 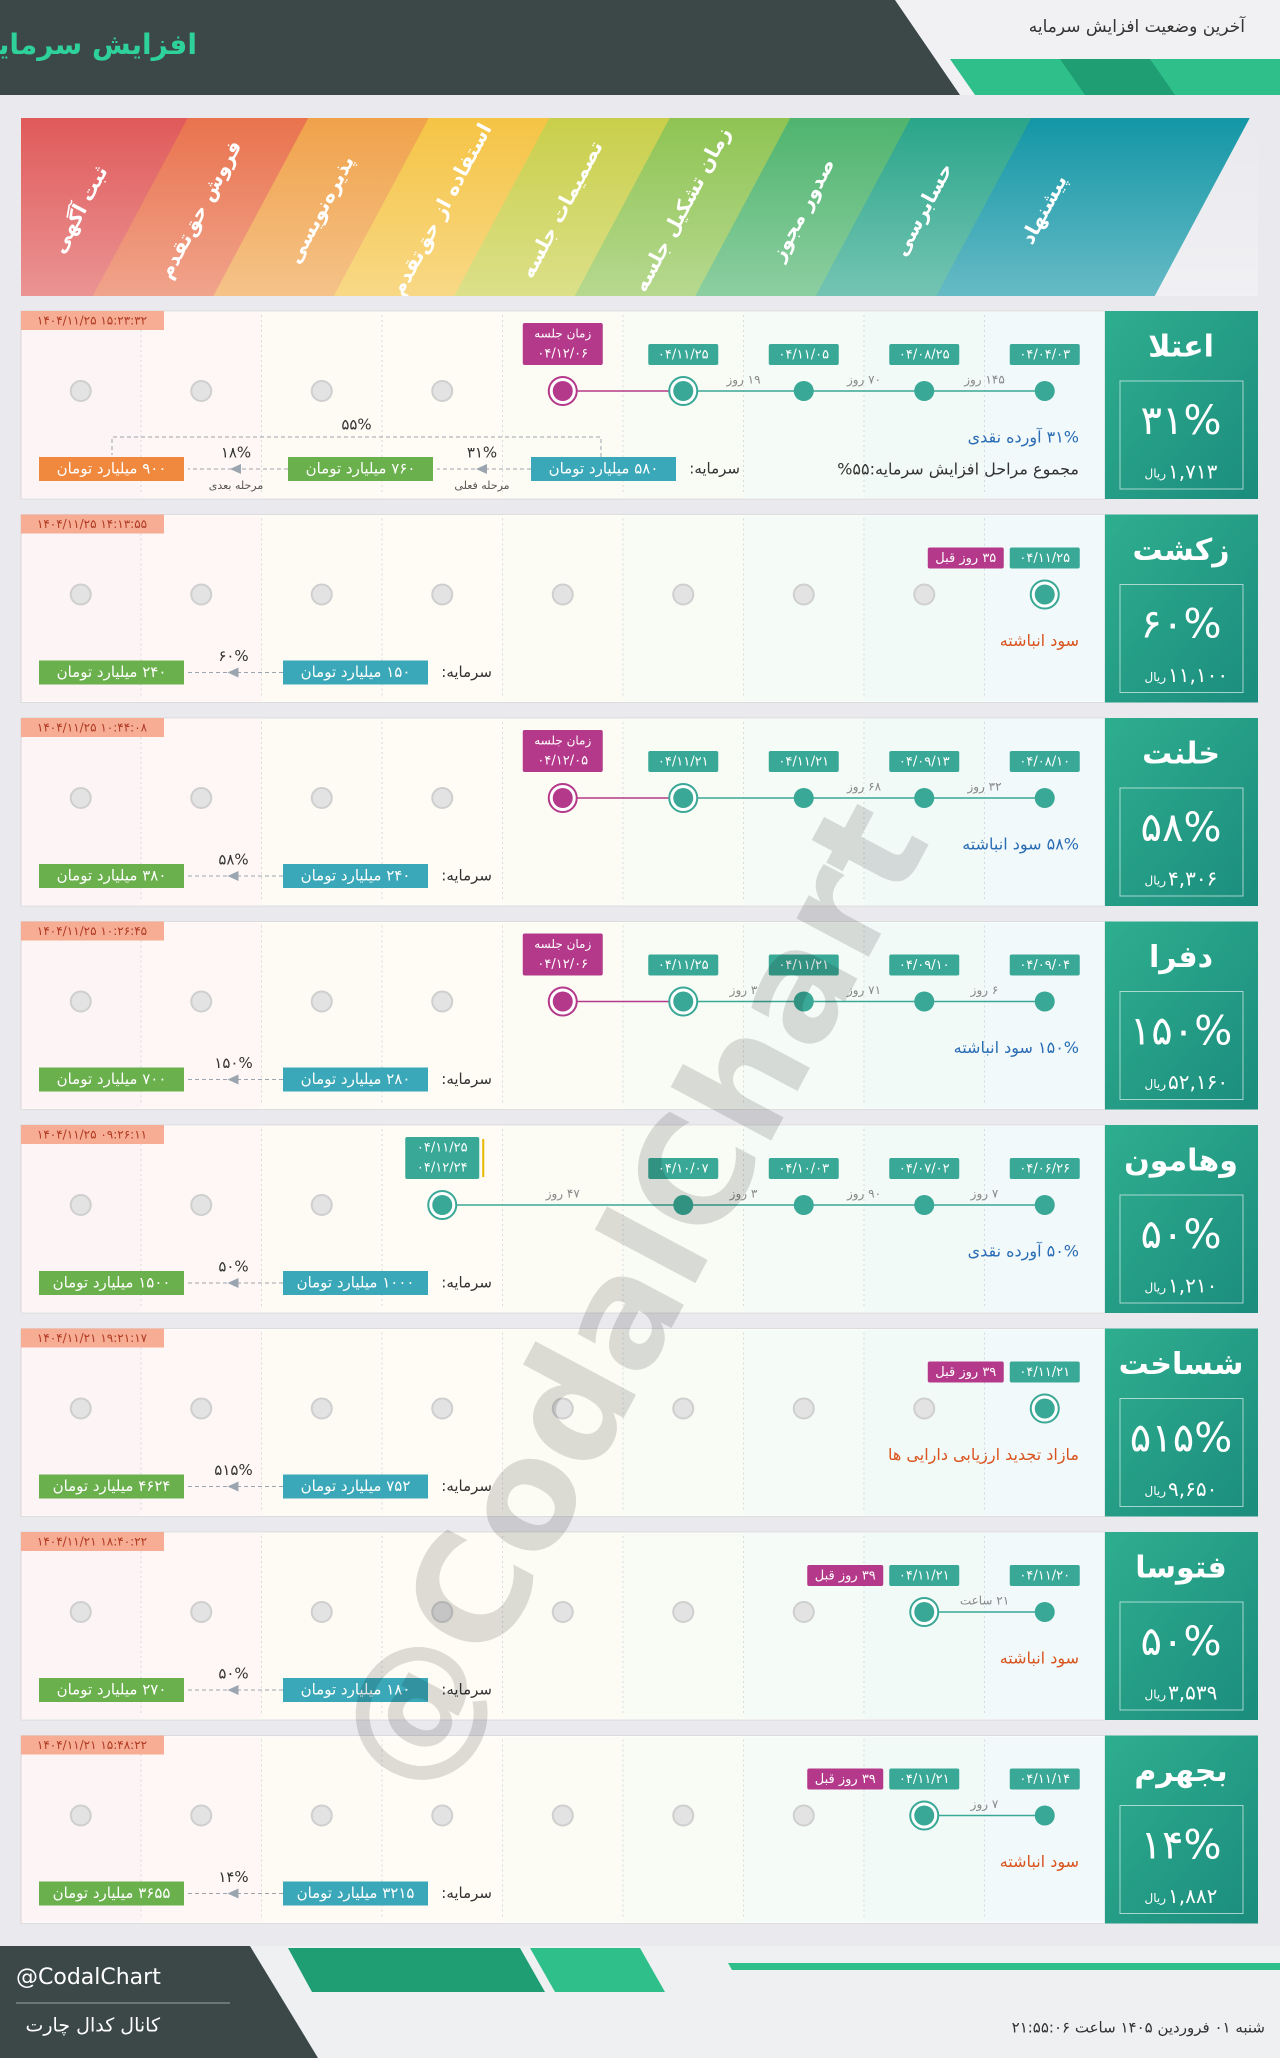 What do you see at coordinates (1180, 1568) in the screenshot?
I see `company-name: فتوسا` at bounding box center [1180, 1568].